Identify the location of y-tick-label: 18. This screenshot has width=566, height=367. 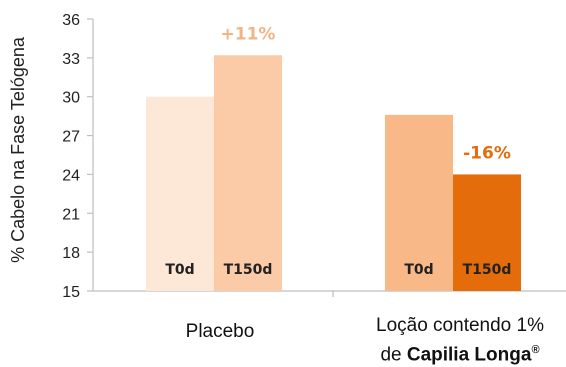
(71, 253).